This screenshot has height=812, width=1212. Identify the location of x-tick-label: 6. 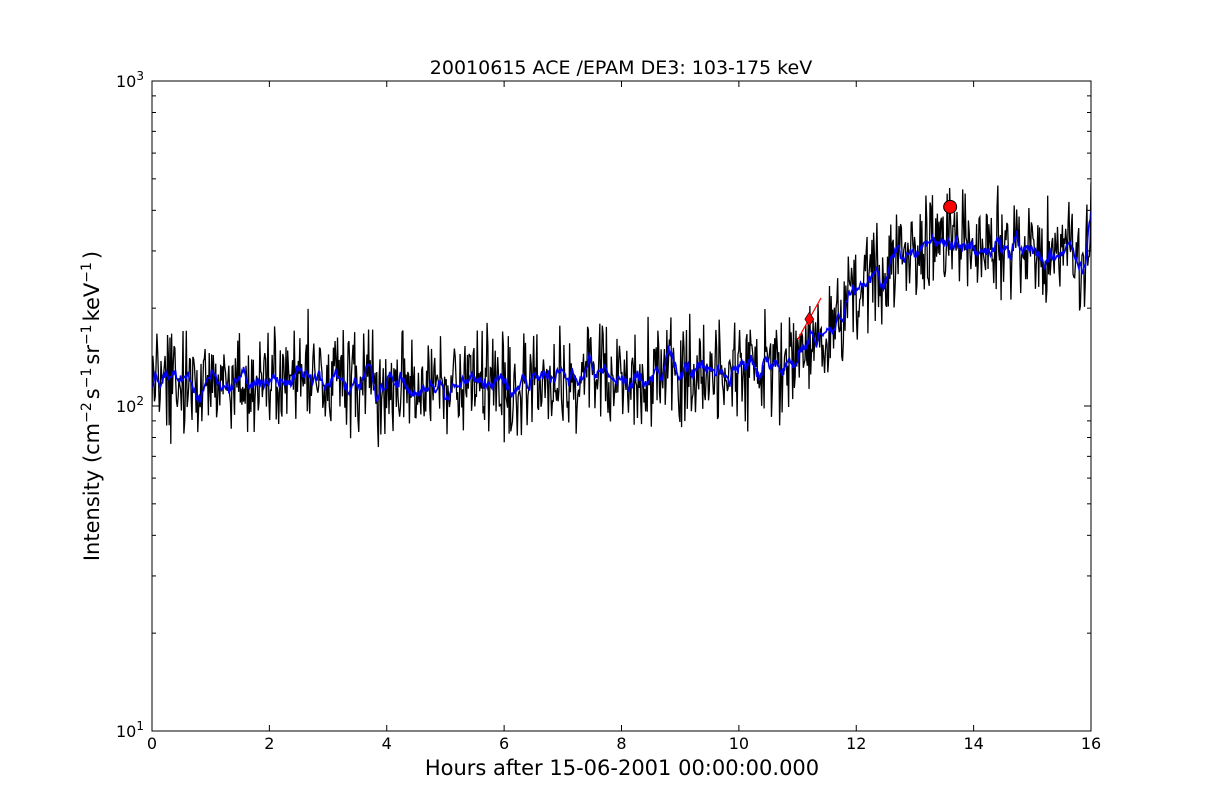
(504, 743).